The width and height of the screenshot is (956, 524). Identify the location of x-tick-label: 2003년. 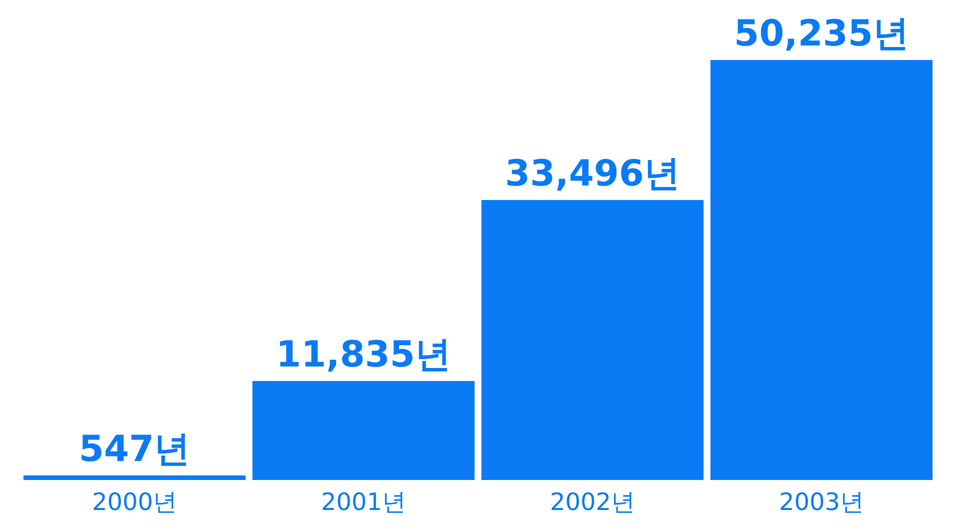
(821, 502).